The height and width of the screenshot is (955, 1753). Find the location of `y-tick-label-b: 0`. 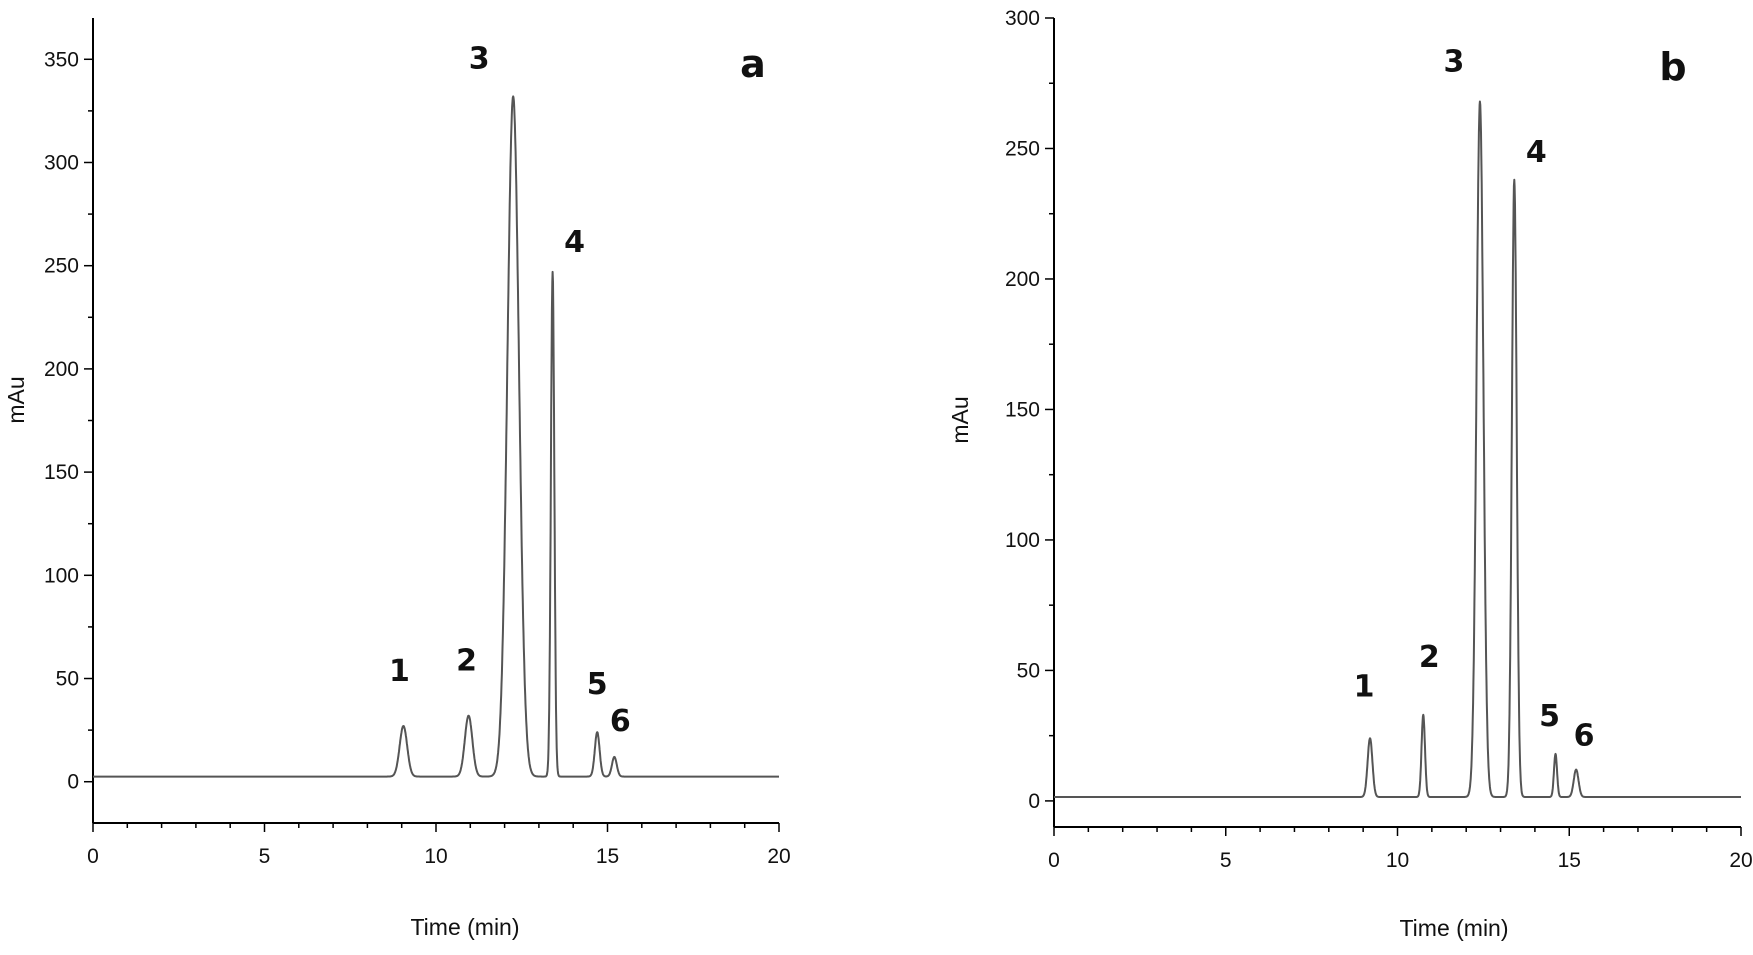

y-tick-label-b: 0 is located at coordinates (1034, 801).